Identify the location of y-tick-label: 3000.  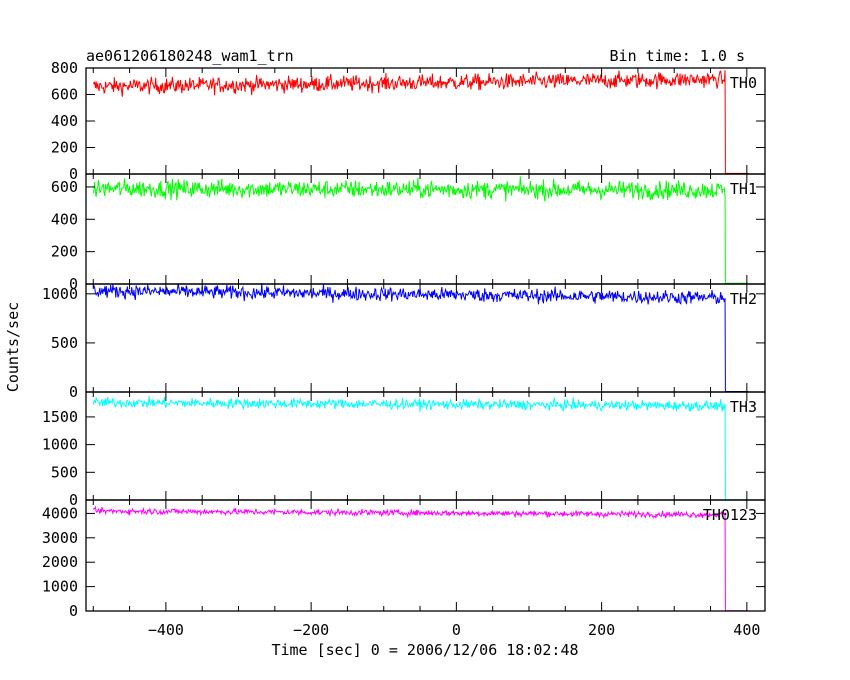
(60, 538).